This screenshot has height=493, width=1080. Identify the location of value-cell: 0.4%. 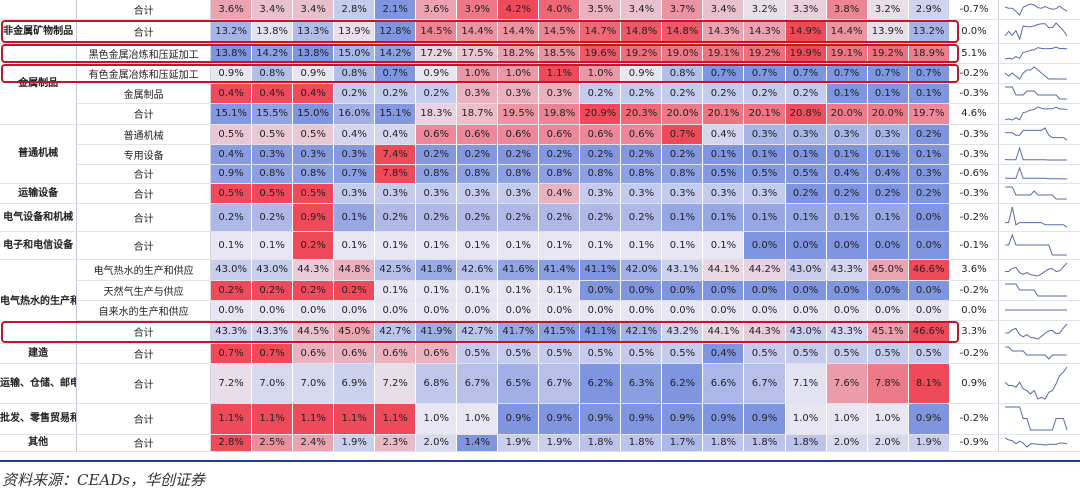
(723, 353).